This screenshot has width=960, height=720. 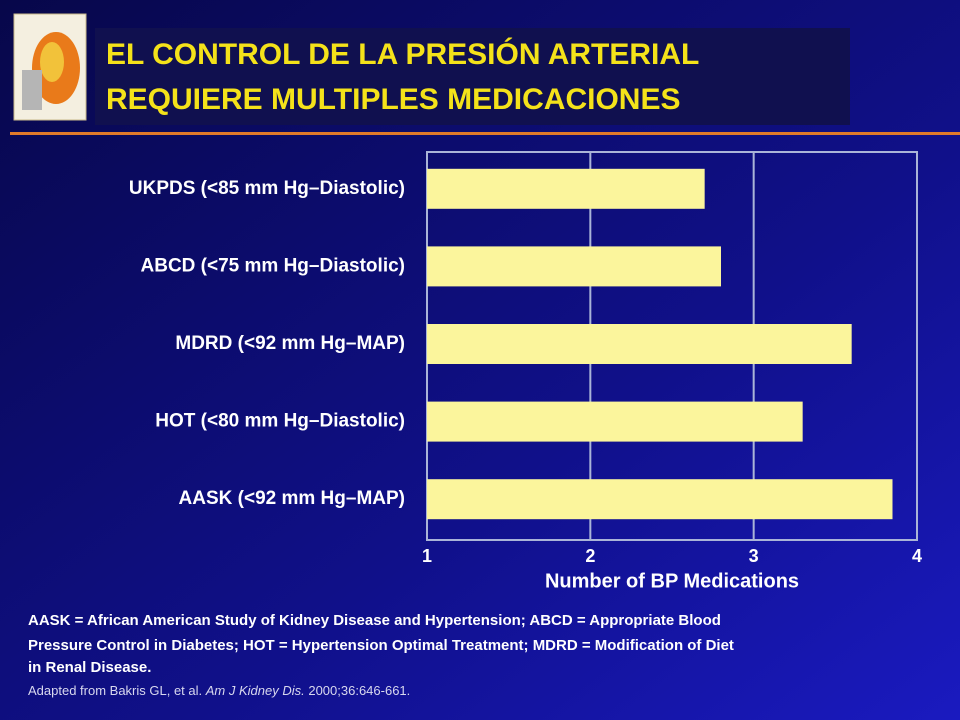 I want to click on x-tick-label: 2, so click(x=590, y=556).